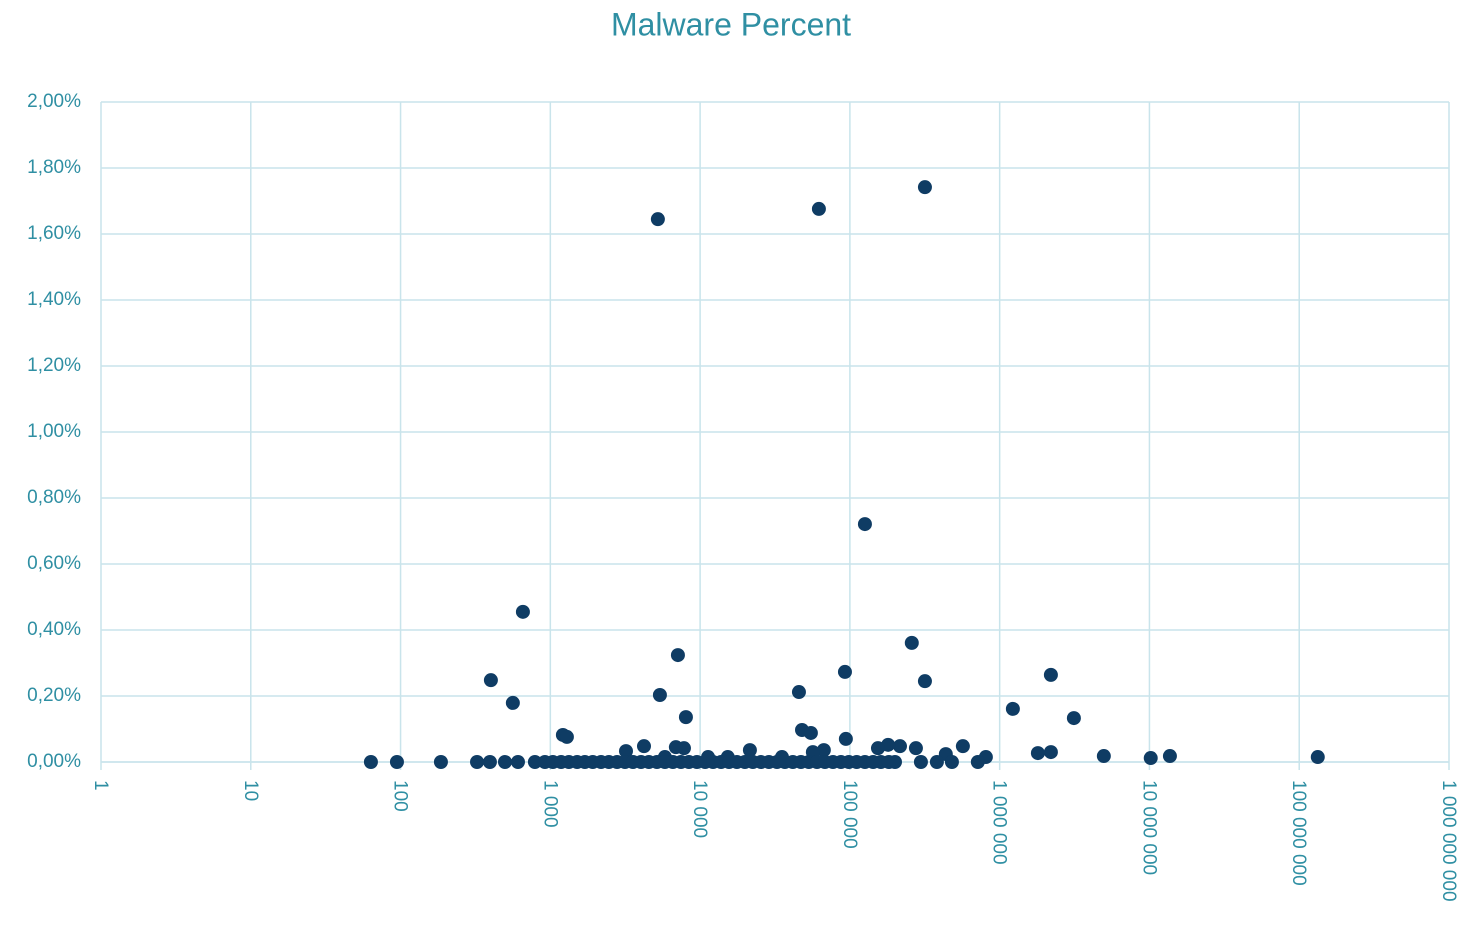  What do you see at coordinates (54, 761) in the screenshot?
I see `y-tick-label: 0,00%` at bounding box center [54, 761].